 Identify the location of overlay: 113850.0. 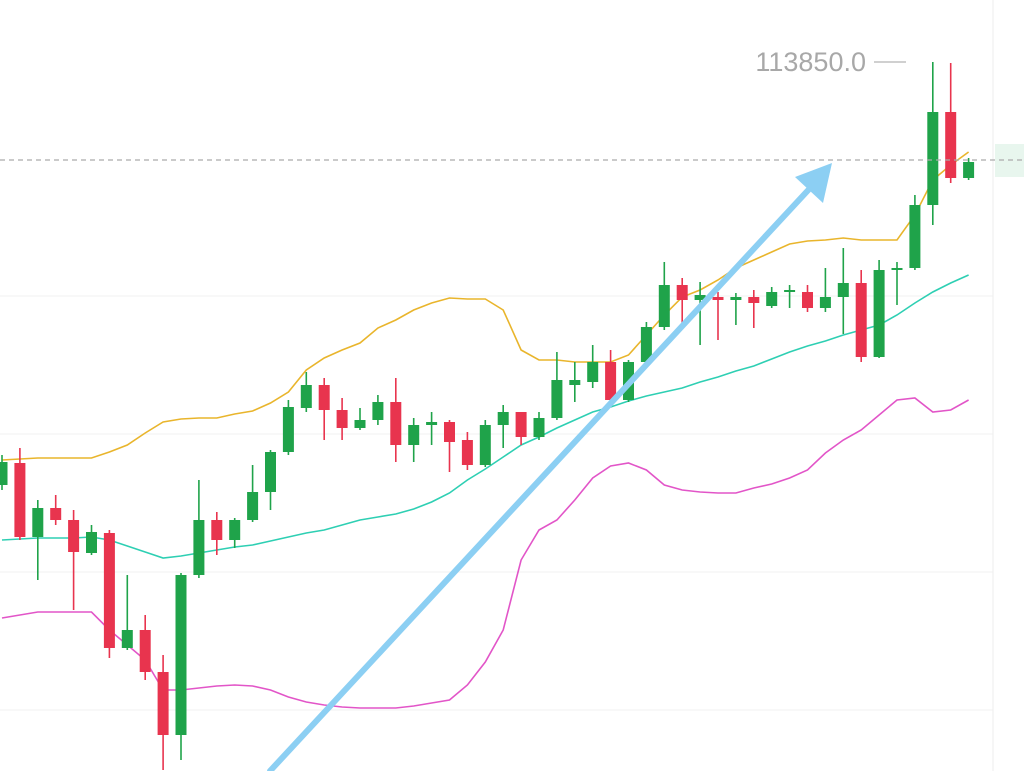
(512, 104).